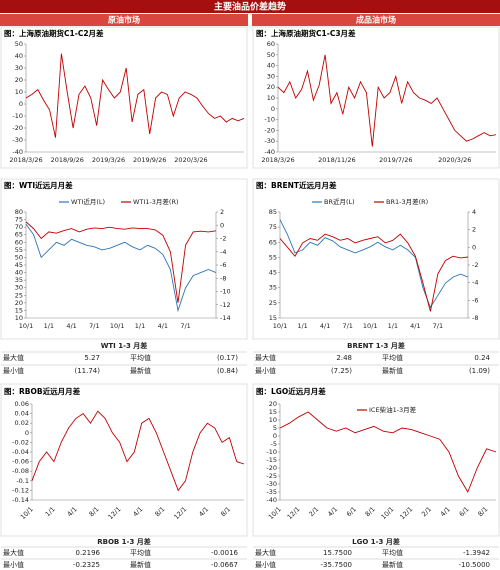 Image resolution: width=500 pixels, height=570 pixels. What do you see at coordinates (17, 116) in the screenshot?
I see `y-tick-label: -10` at bounding box center [17, 116].